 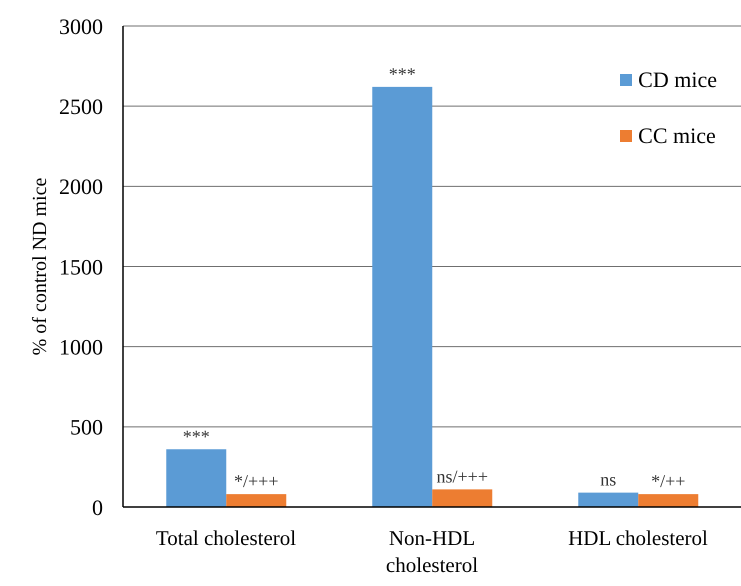 I want to click on y-axis-title: % of control ND mice, so click(x=40, y=267).